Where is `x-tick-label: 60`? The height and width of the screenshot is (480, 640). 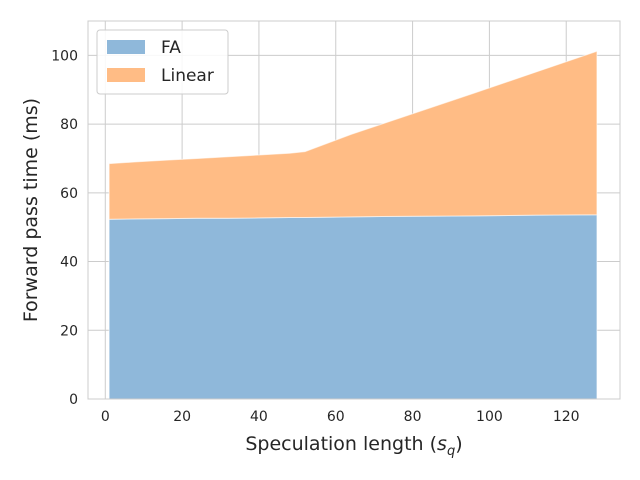
x-tick-label: 60 is located at coordinates (336, 417).